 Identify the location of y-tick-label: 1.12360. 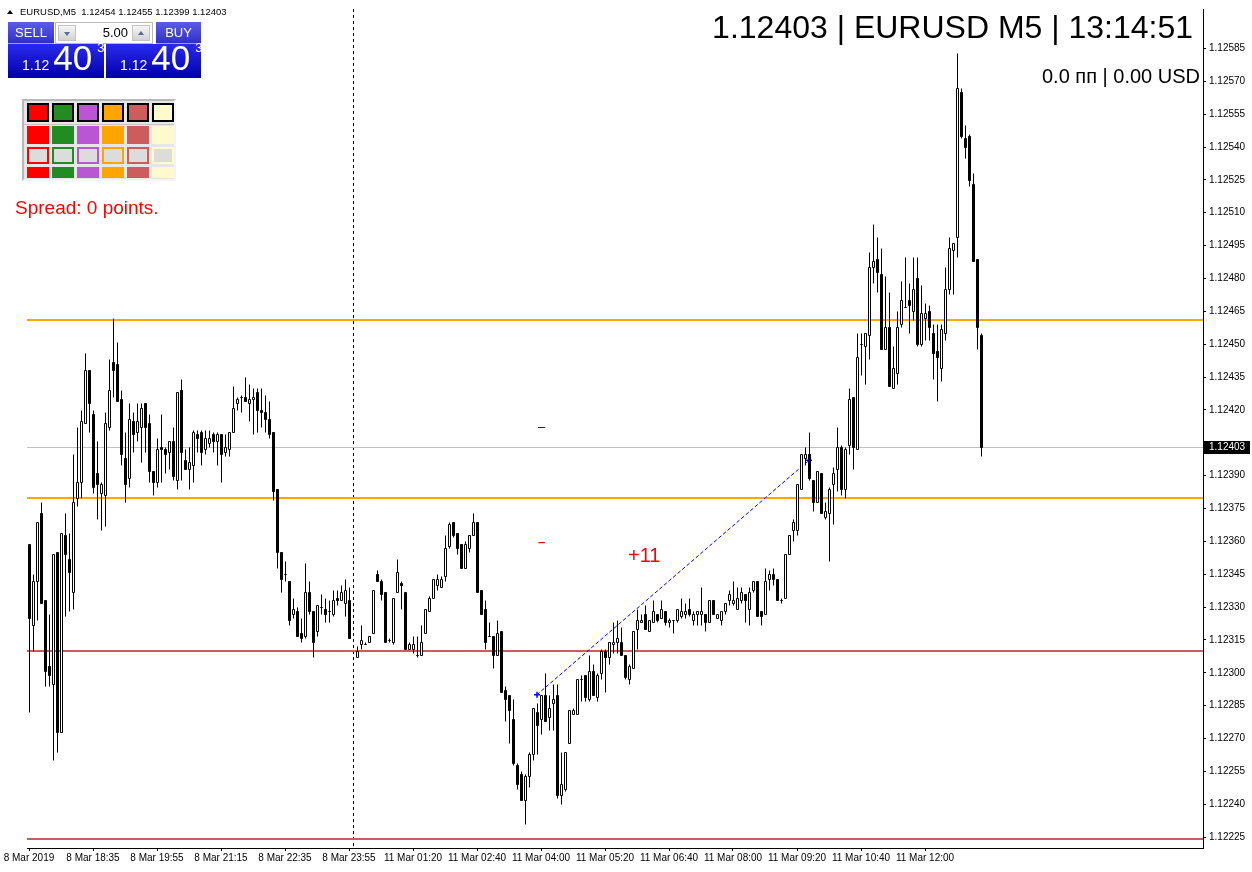
(1227, 541).